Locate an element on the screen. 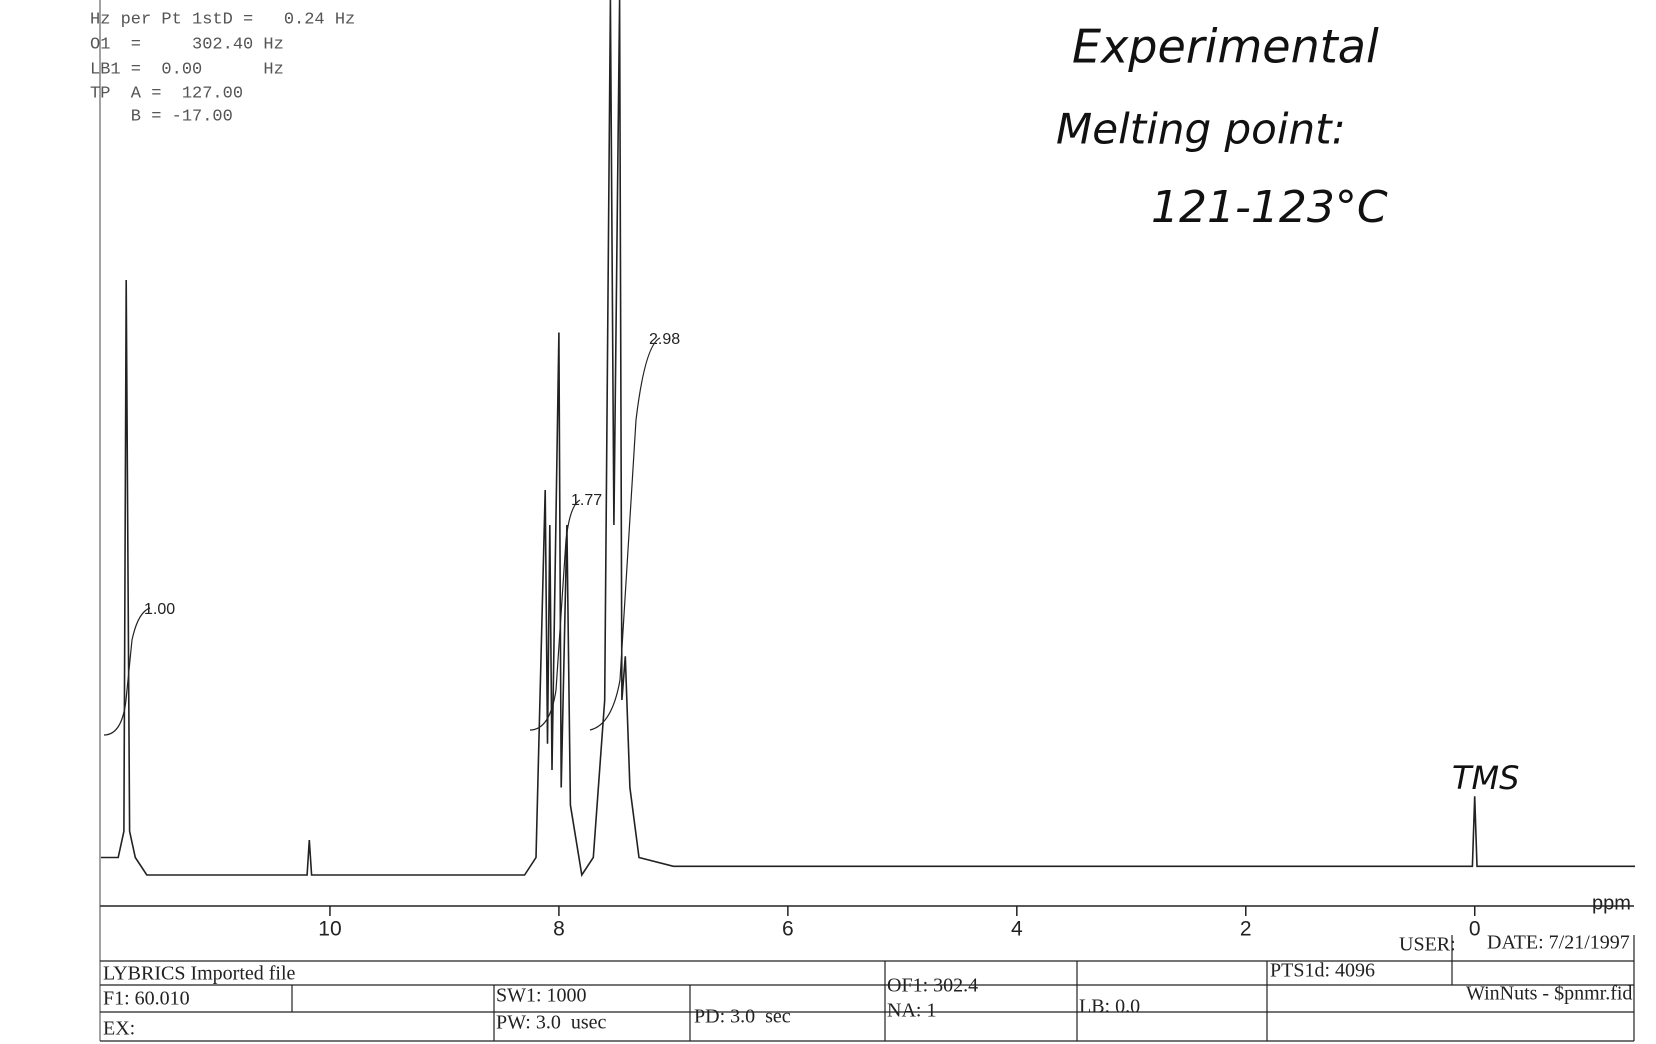 The height and width of the screenshot is (1044, 1656). x-tick-label: 10 is located at coordinates (329, 929).